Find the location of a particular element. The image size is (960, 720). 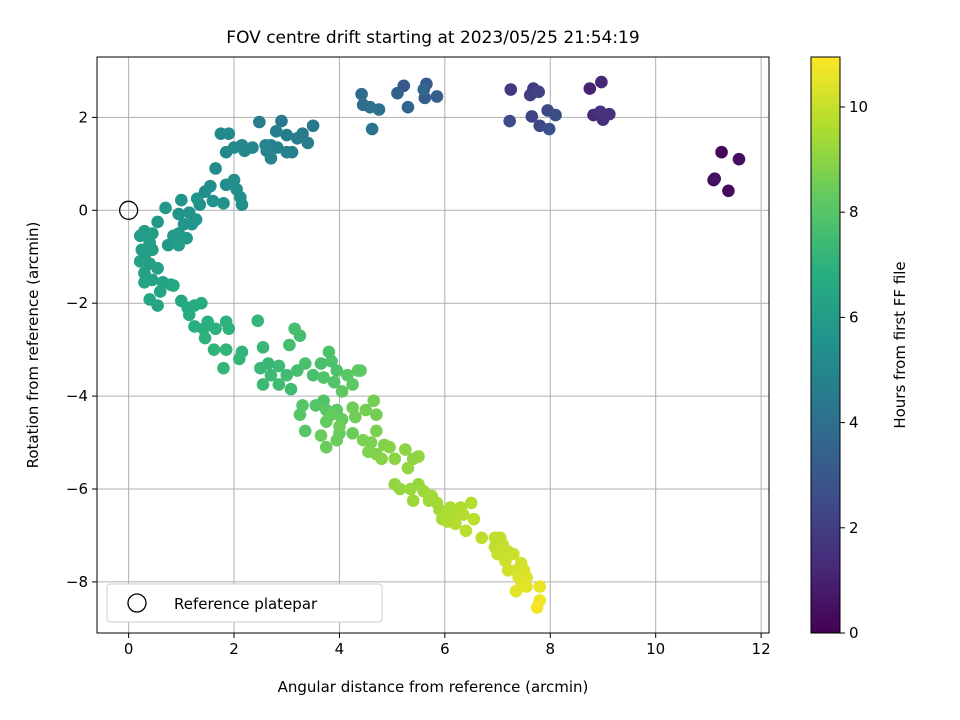

x-tick-label: 6 is located at coordinates (445, 649).